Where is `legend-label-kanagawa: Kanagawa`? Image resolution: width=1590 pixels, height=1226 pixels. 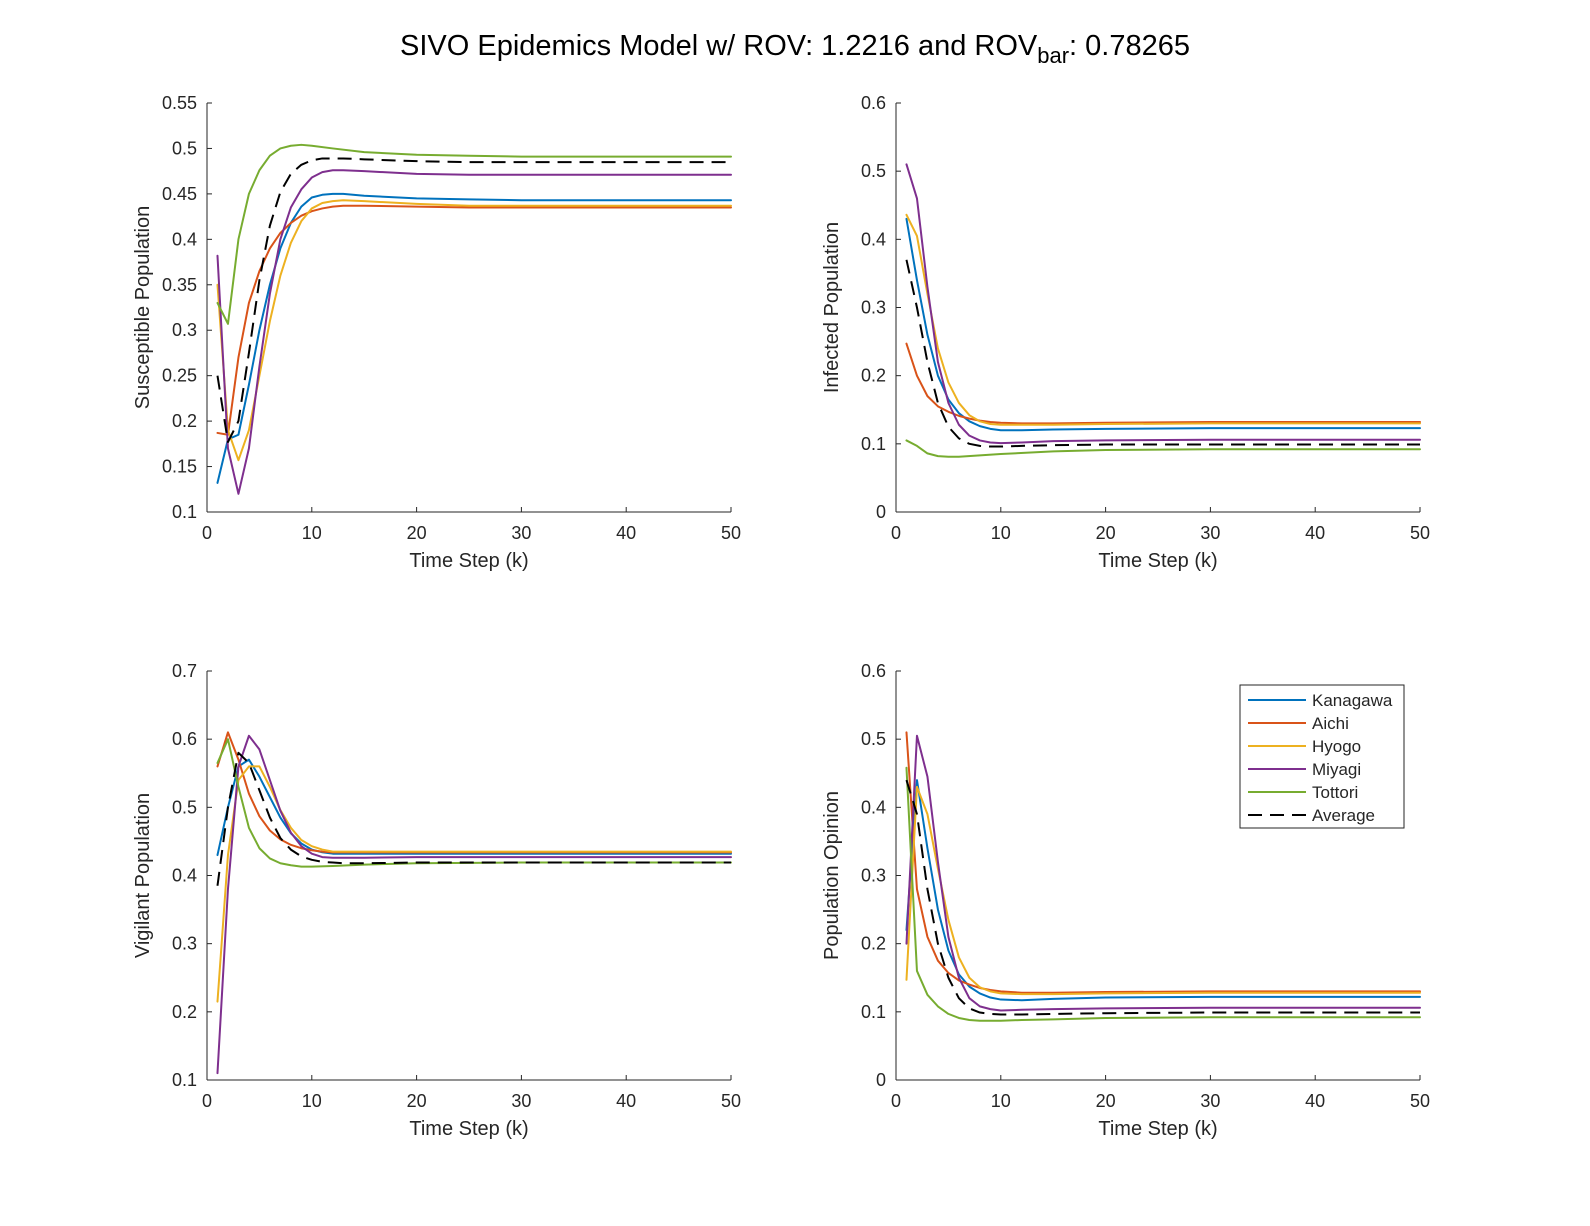 legend-label-kanagawa: Kanagawa is located at coordinates (1352, 700).